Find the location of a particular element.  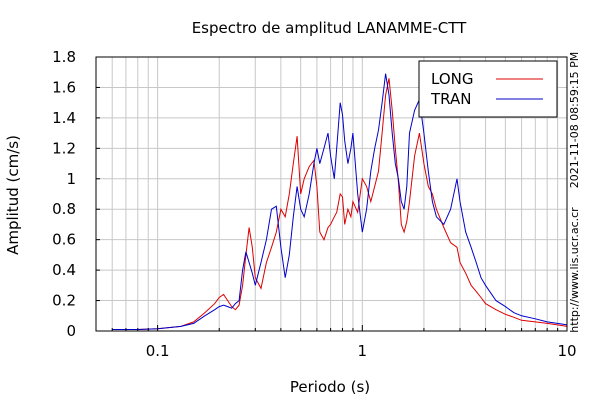

chart-title: Espectro de amplitud LANAMME-CTT is located at coordinates (329, 28).